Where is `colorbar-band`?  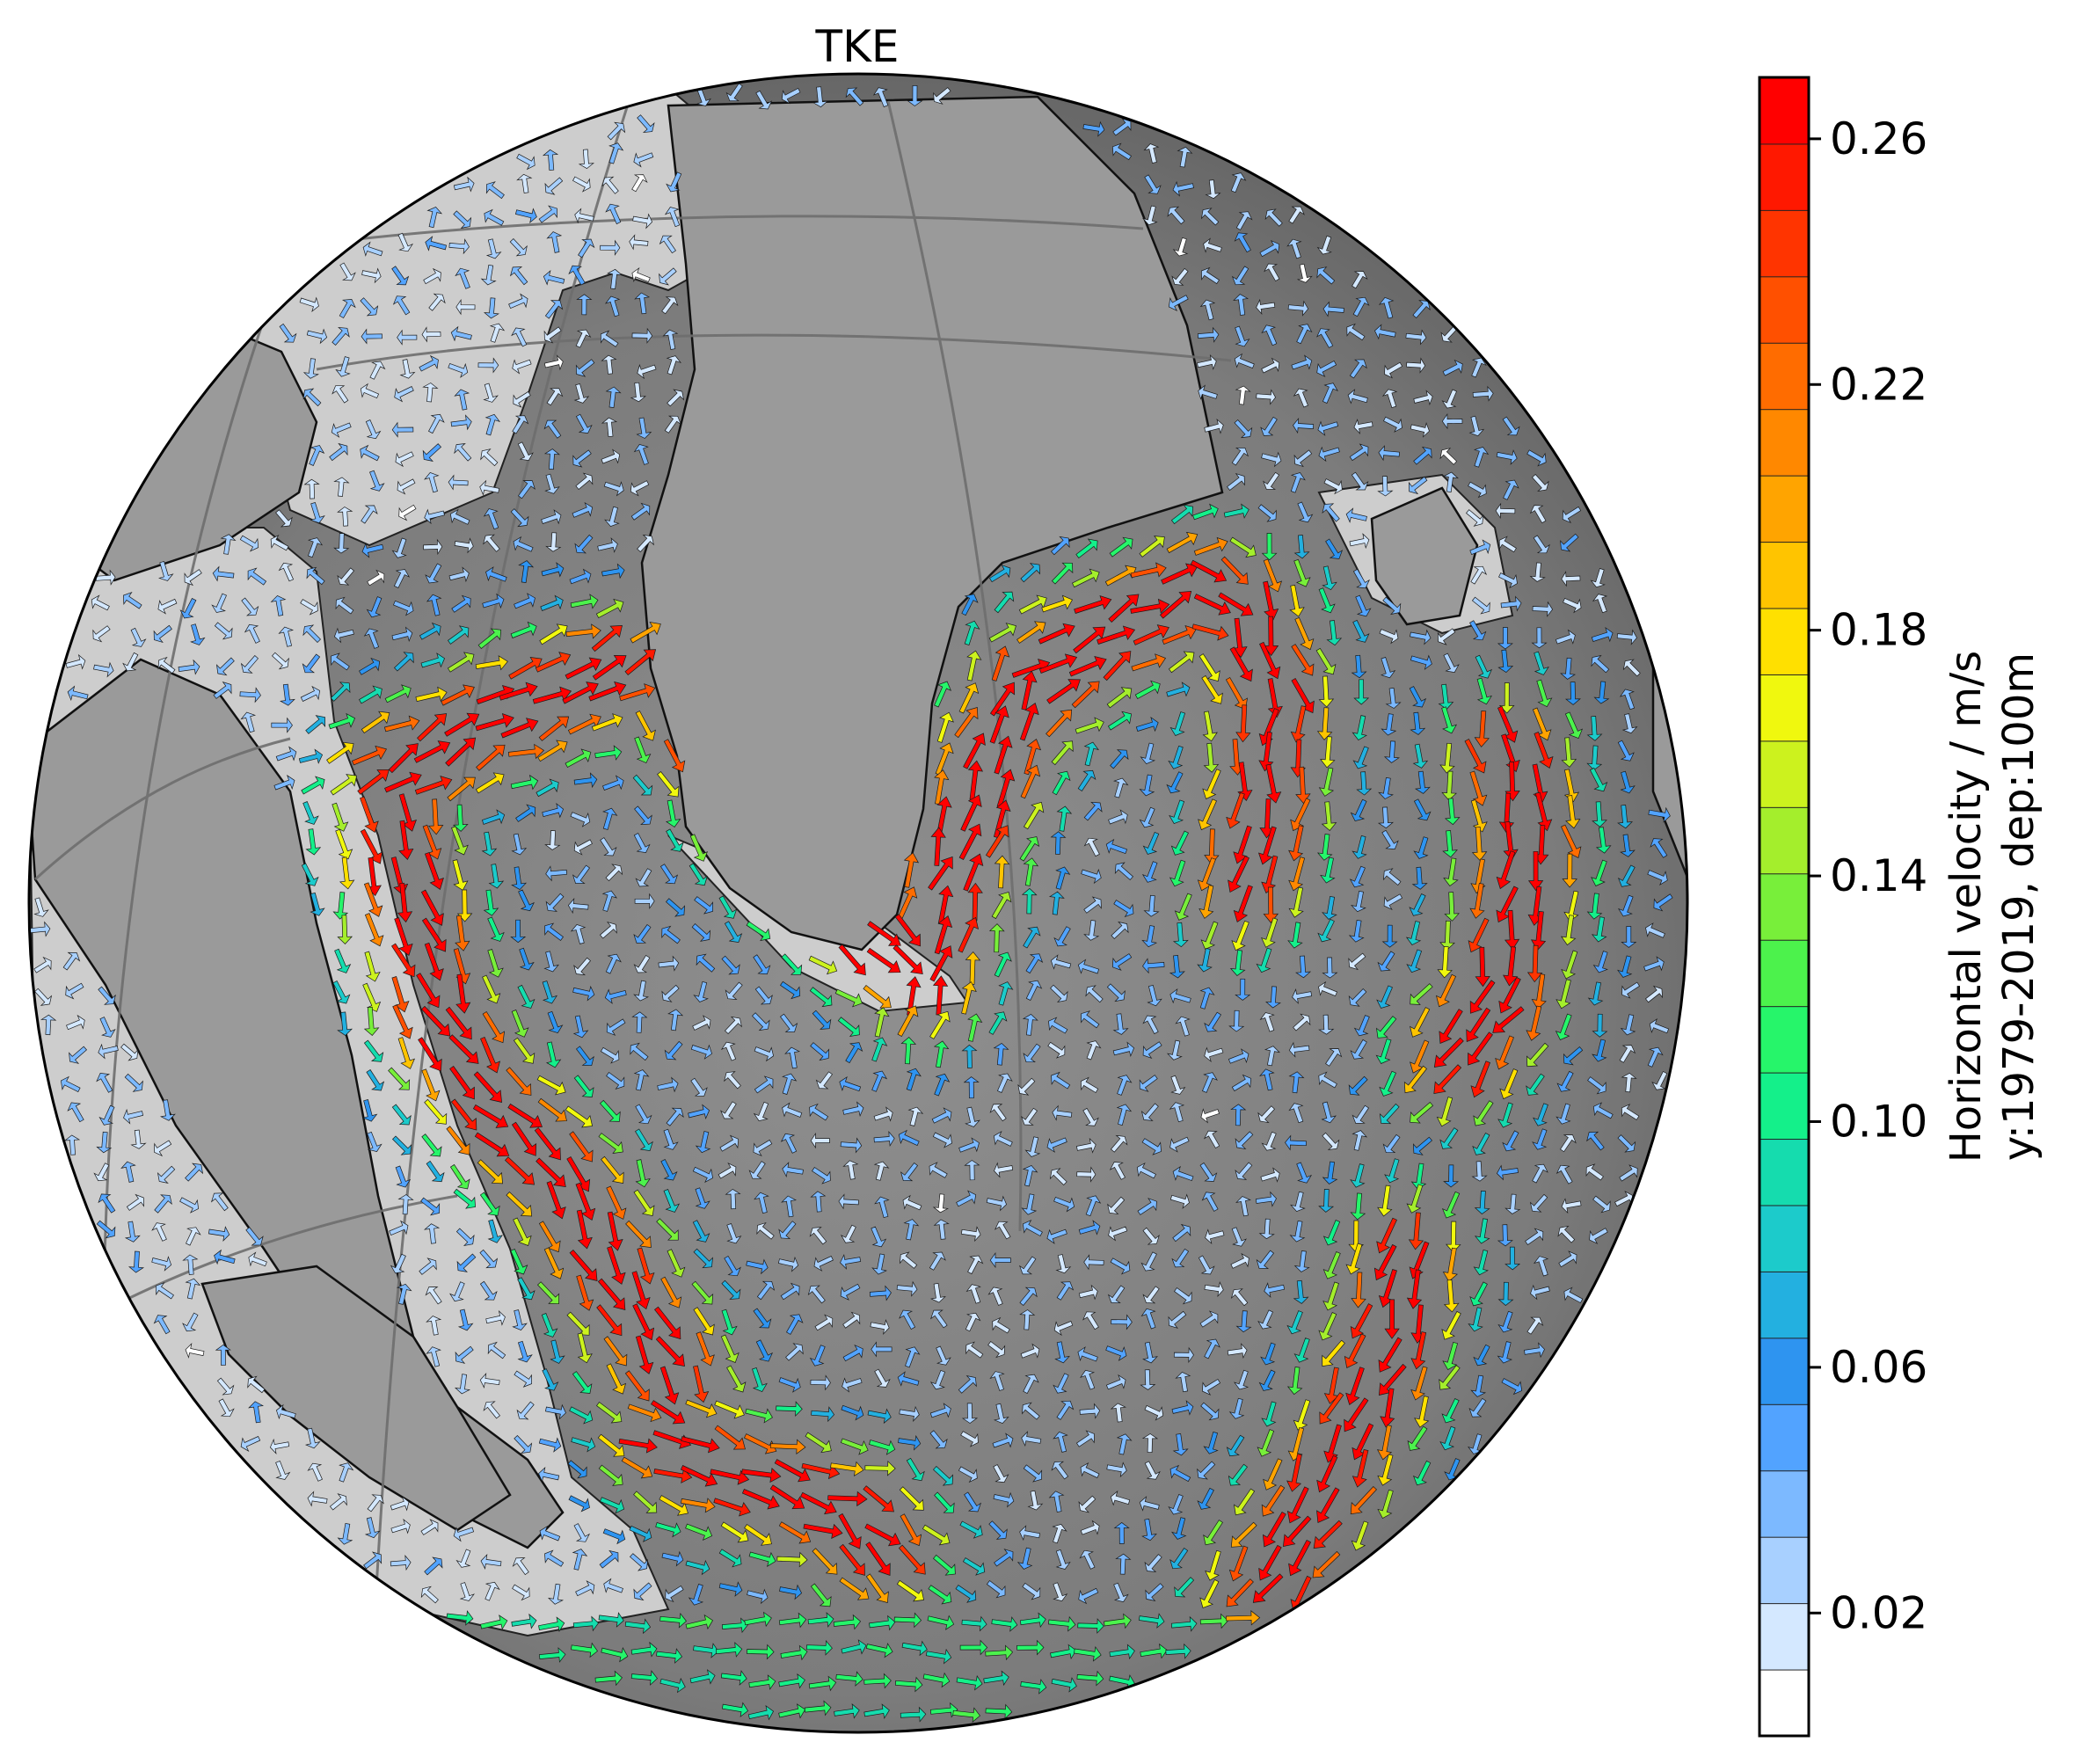 colorbar-band is located at coordinates (1784, 1570).